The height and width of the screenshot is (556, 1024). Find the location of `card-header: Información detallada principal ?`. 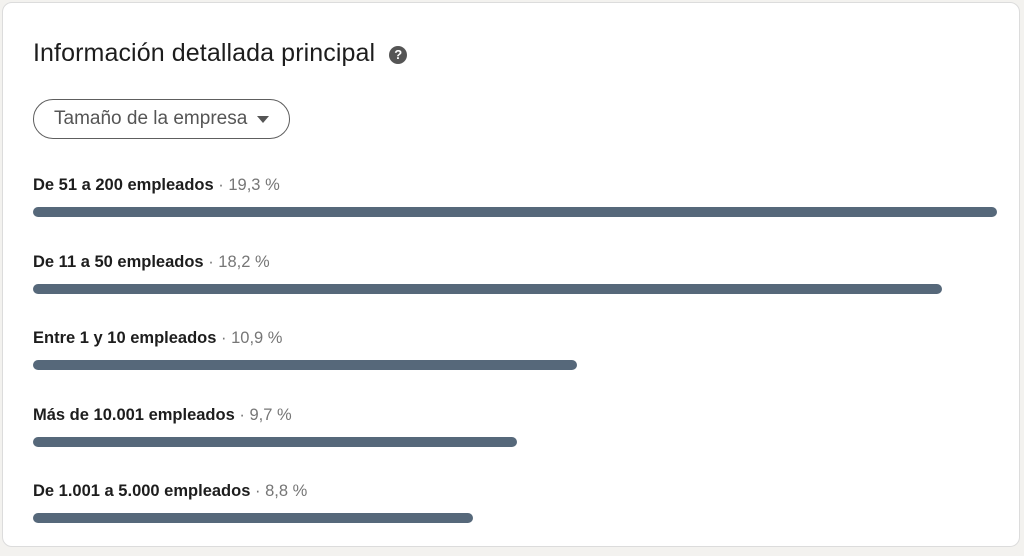

card-header: Información detallada principal ? is located at coordinates (220, 53).